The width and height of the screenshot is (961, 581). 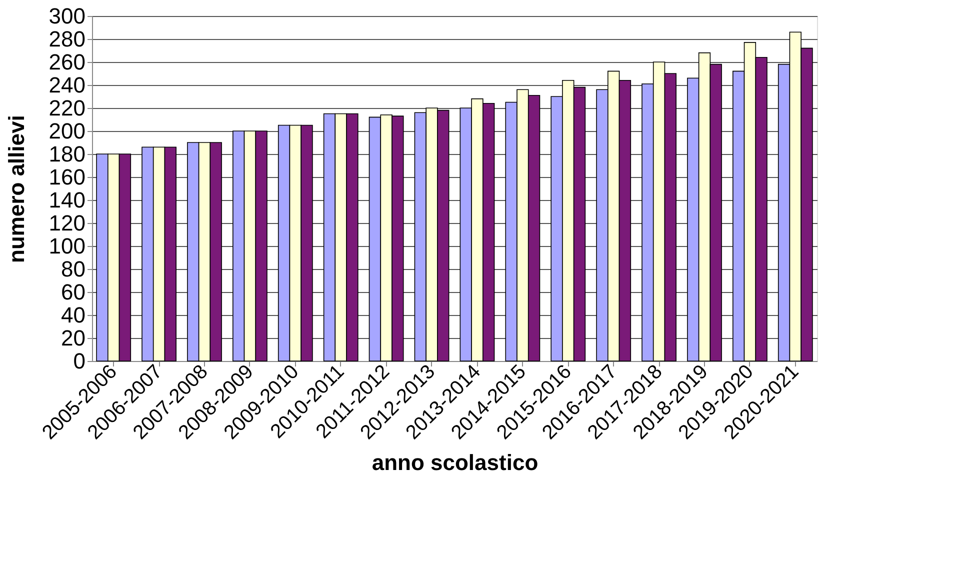 I want to click on y-tick-label: 260, so click(x=67, y=62).